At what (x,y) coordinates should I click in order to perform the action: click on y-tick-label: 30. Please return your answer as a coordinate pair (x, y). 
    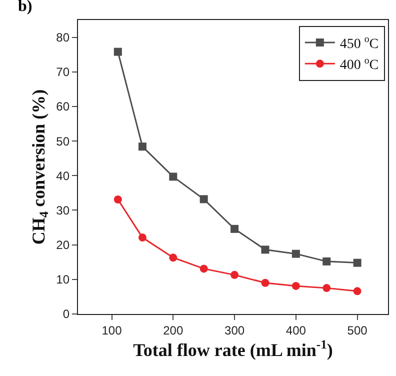
    Looking at the image, I should click on (63, 210).